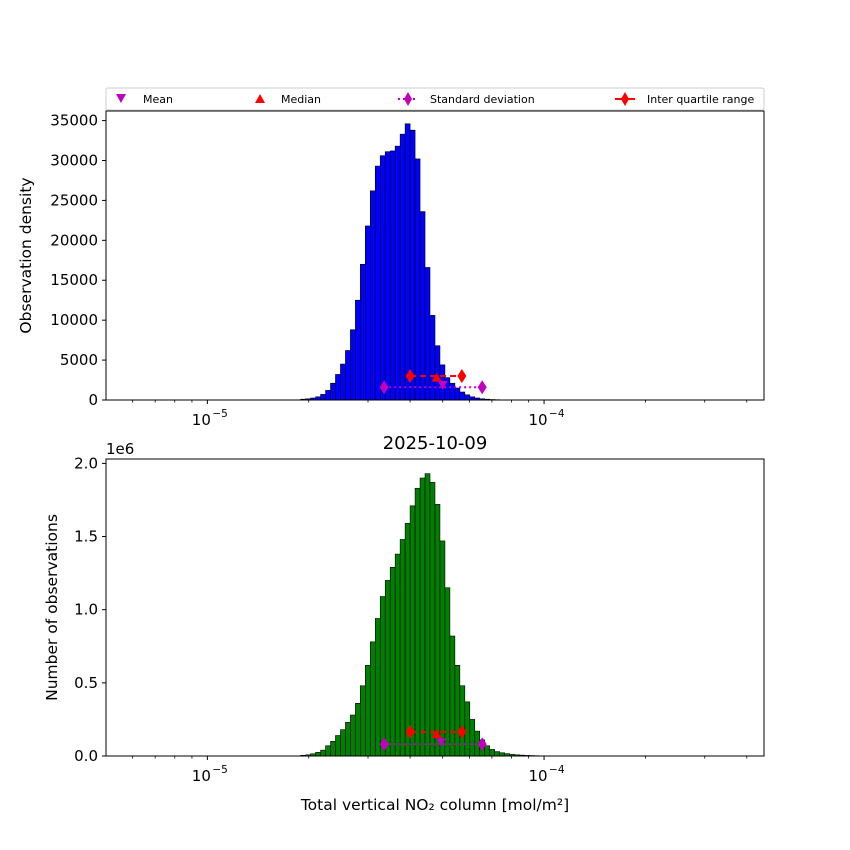 This screenshot has width=850, height=850. Describe the element at coordinates (625, 99) in the screenshot. I see `iqr-diamond-icon` at that location.